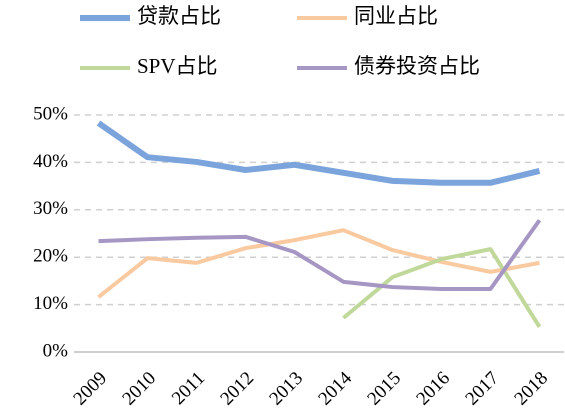  I want to click on x-tick-label: 2011, so click(188, 388).